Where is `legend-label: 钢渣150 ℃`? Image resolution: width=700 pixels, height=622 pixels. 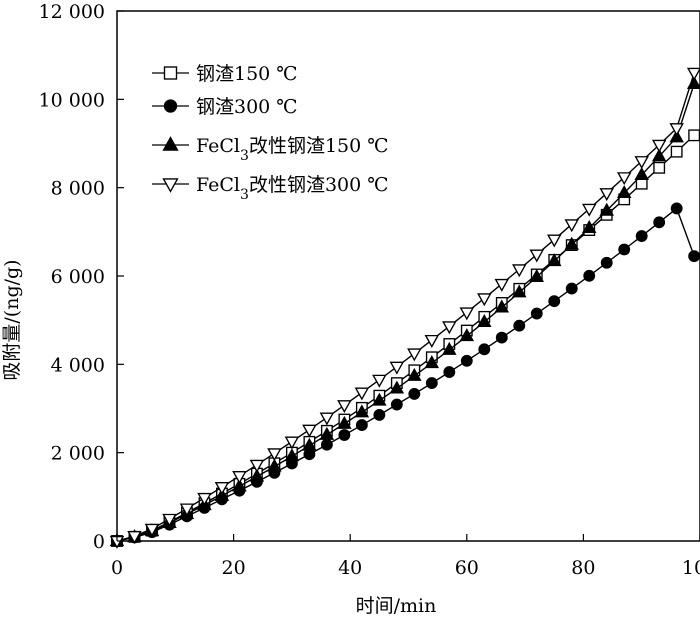
legend-label: 钢渣150 ℃ is located at coordinates (247, 74).